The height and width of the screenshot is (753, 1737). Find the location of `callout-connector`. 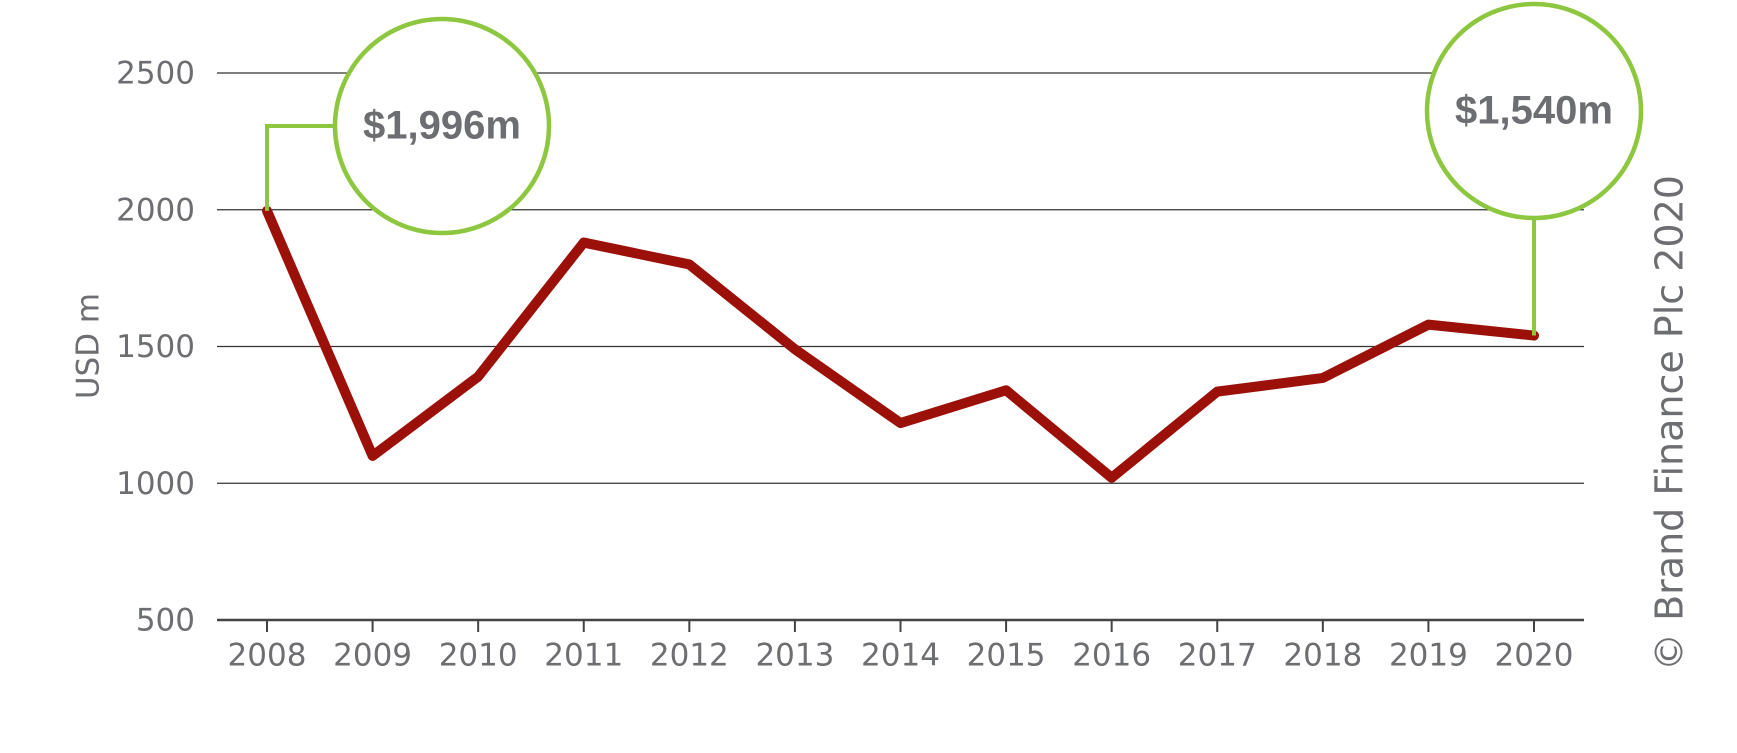

callout-connector is located at coordinates (299, 167).